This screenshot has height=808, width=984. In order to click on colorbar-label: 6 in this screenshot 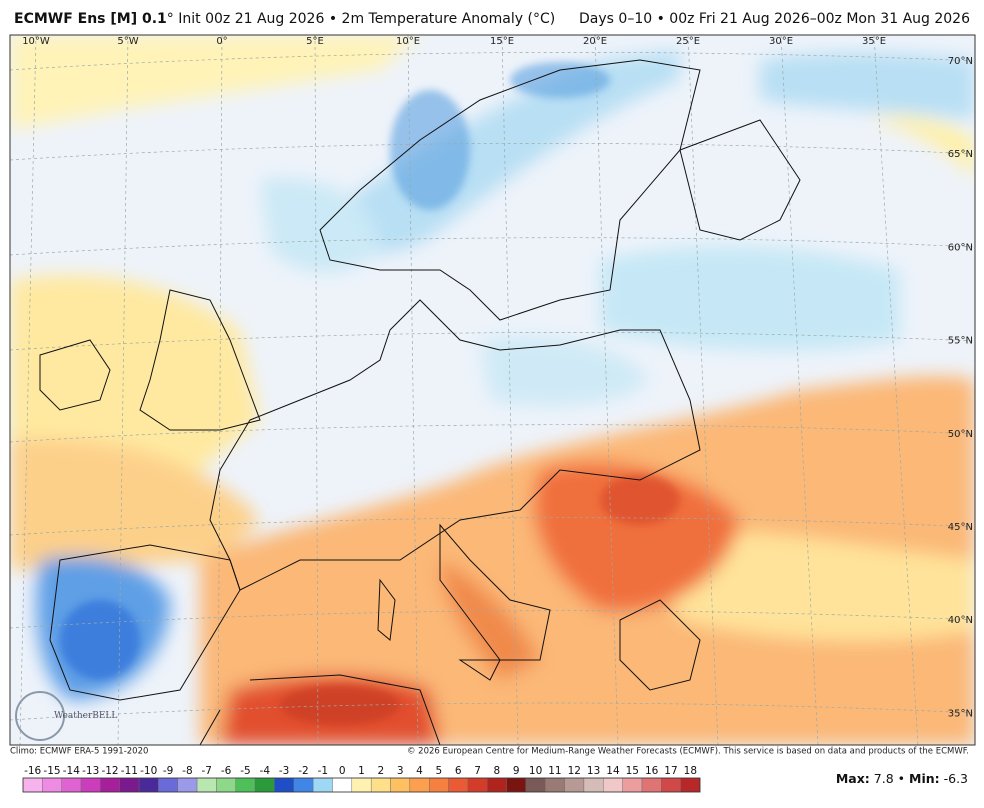, I will do `click(458, 771)`.